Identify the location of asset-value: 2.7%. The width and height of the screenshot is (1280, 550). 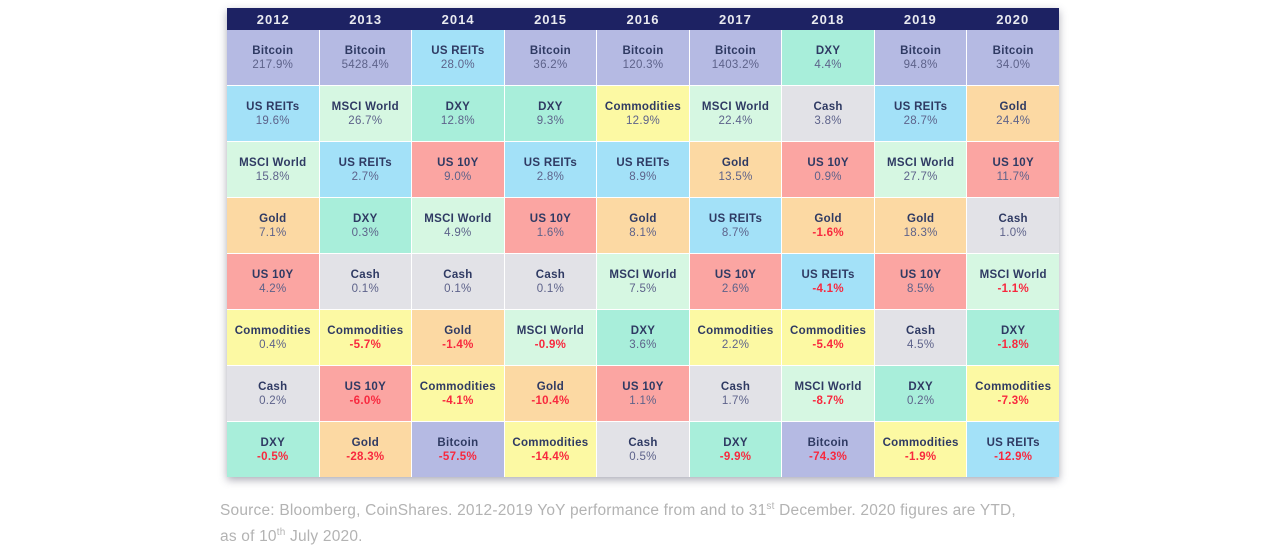
(365, 176).